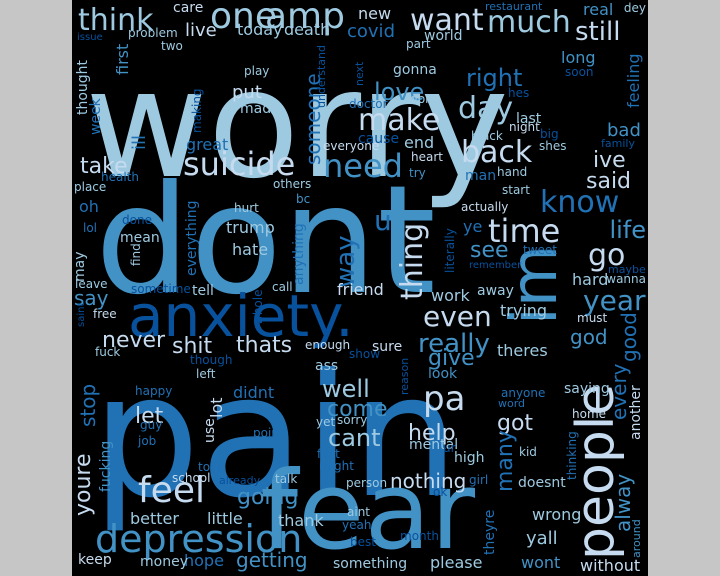 The image size is (720, 576). I want to click on cloud-word: problem, so click(153, 33).